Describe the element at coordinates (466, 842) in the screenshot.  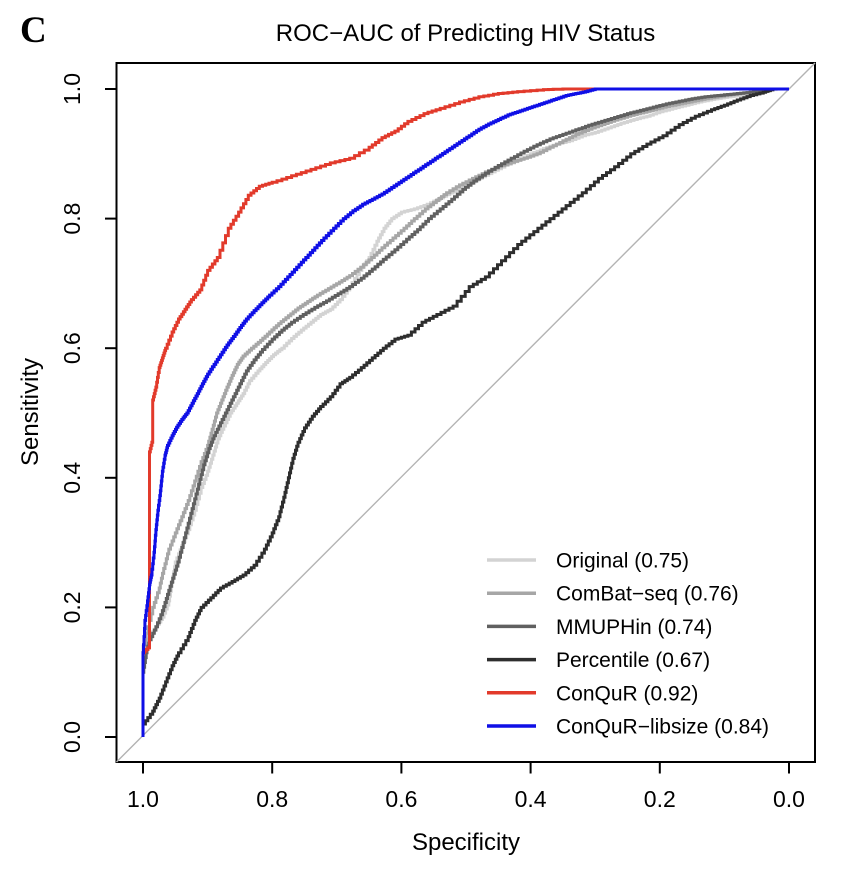
I see `x-axis-title: Specificity` at that location.